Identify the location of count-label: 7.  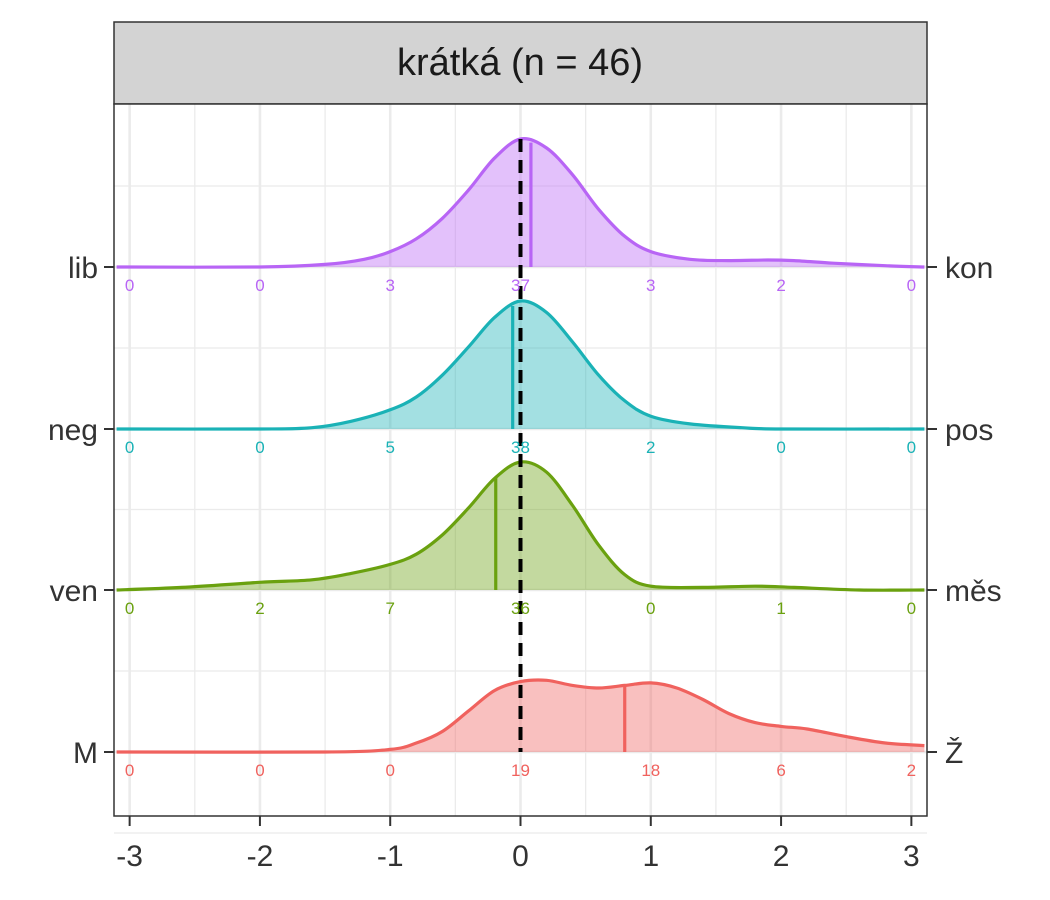
(389, 608).